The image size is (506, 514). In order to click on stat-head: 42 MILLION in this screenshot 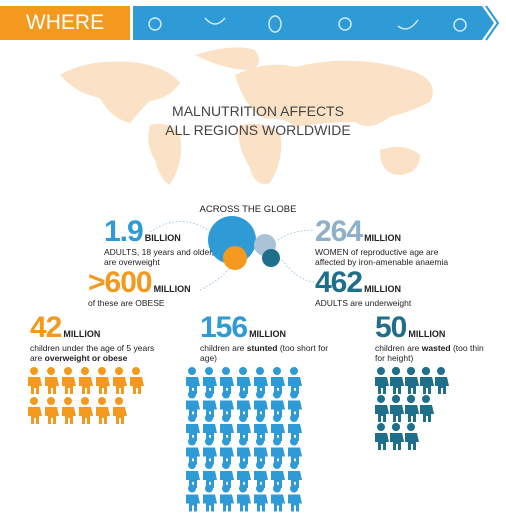, I will do `click(95, 328)`.